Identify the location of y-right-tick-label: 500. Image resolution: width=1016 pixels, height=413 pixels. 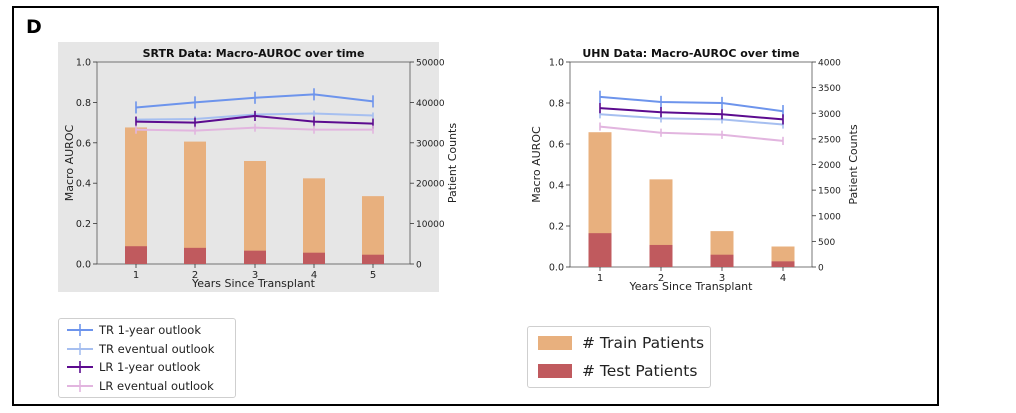
(826, 243).